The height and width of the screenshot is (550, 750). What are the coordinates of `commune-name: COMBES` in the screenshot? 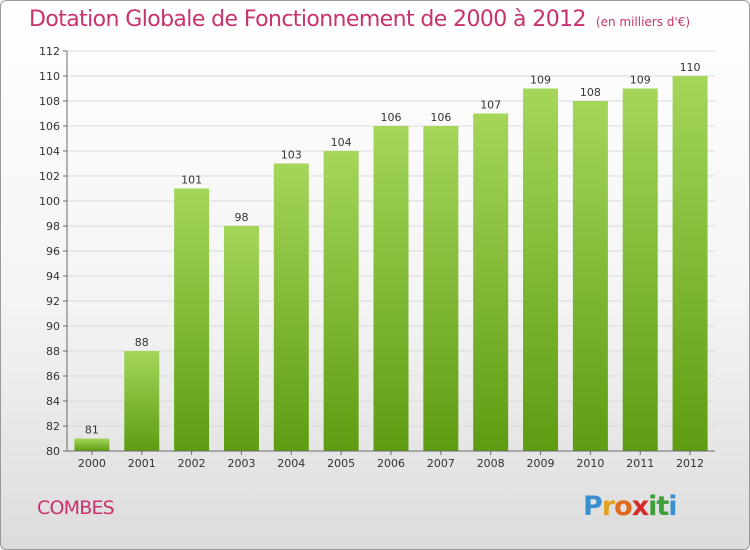 It's located at (76, 508).